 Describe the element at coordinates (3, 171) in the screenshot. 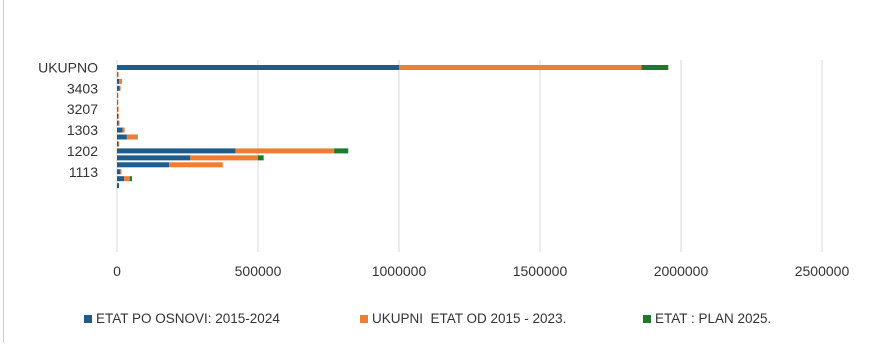

I see `frame-border` at that location.